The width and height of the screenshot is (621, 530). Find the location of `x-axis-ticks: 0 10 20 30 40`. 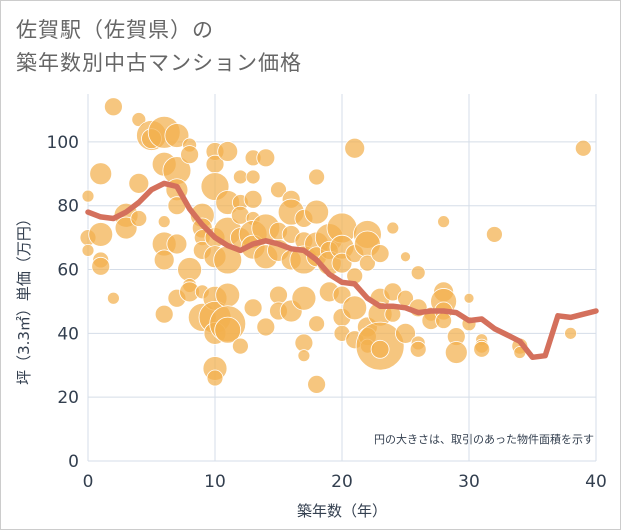

x-axis-ticks: 0 10 20 30 40 is located at coordinates (345, 482).